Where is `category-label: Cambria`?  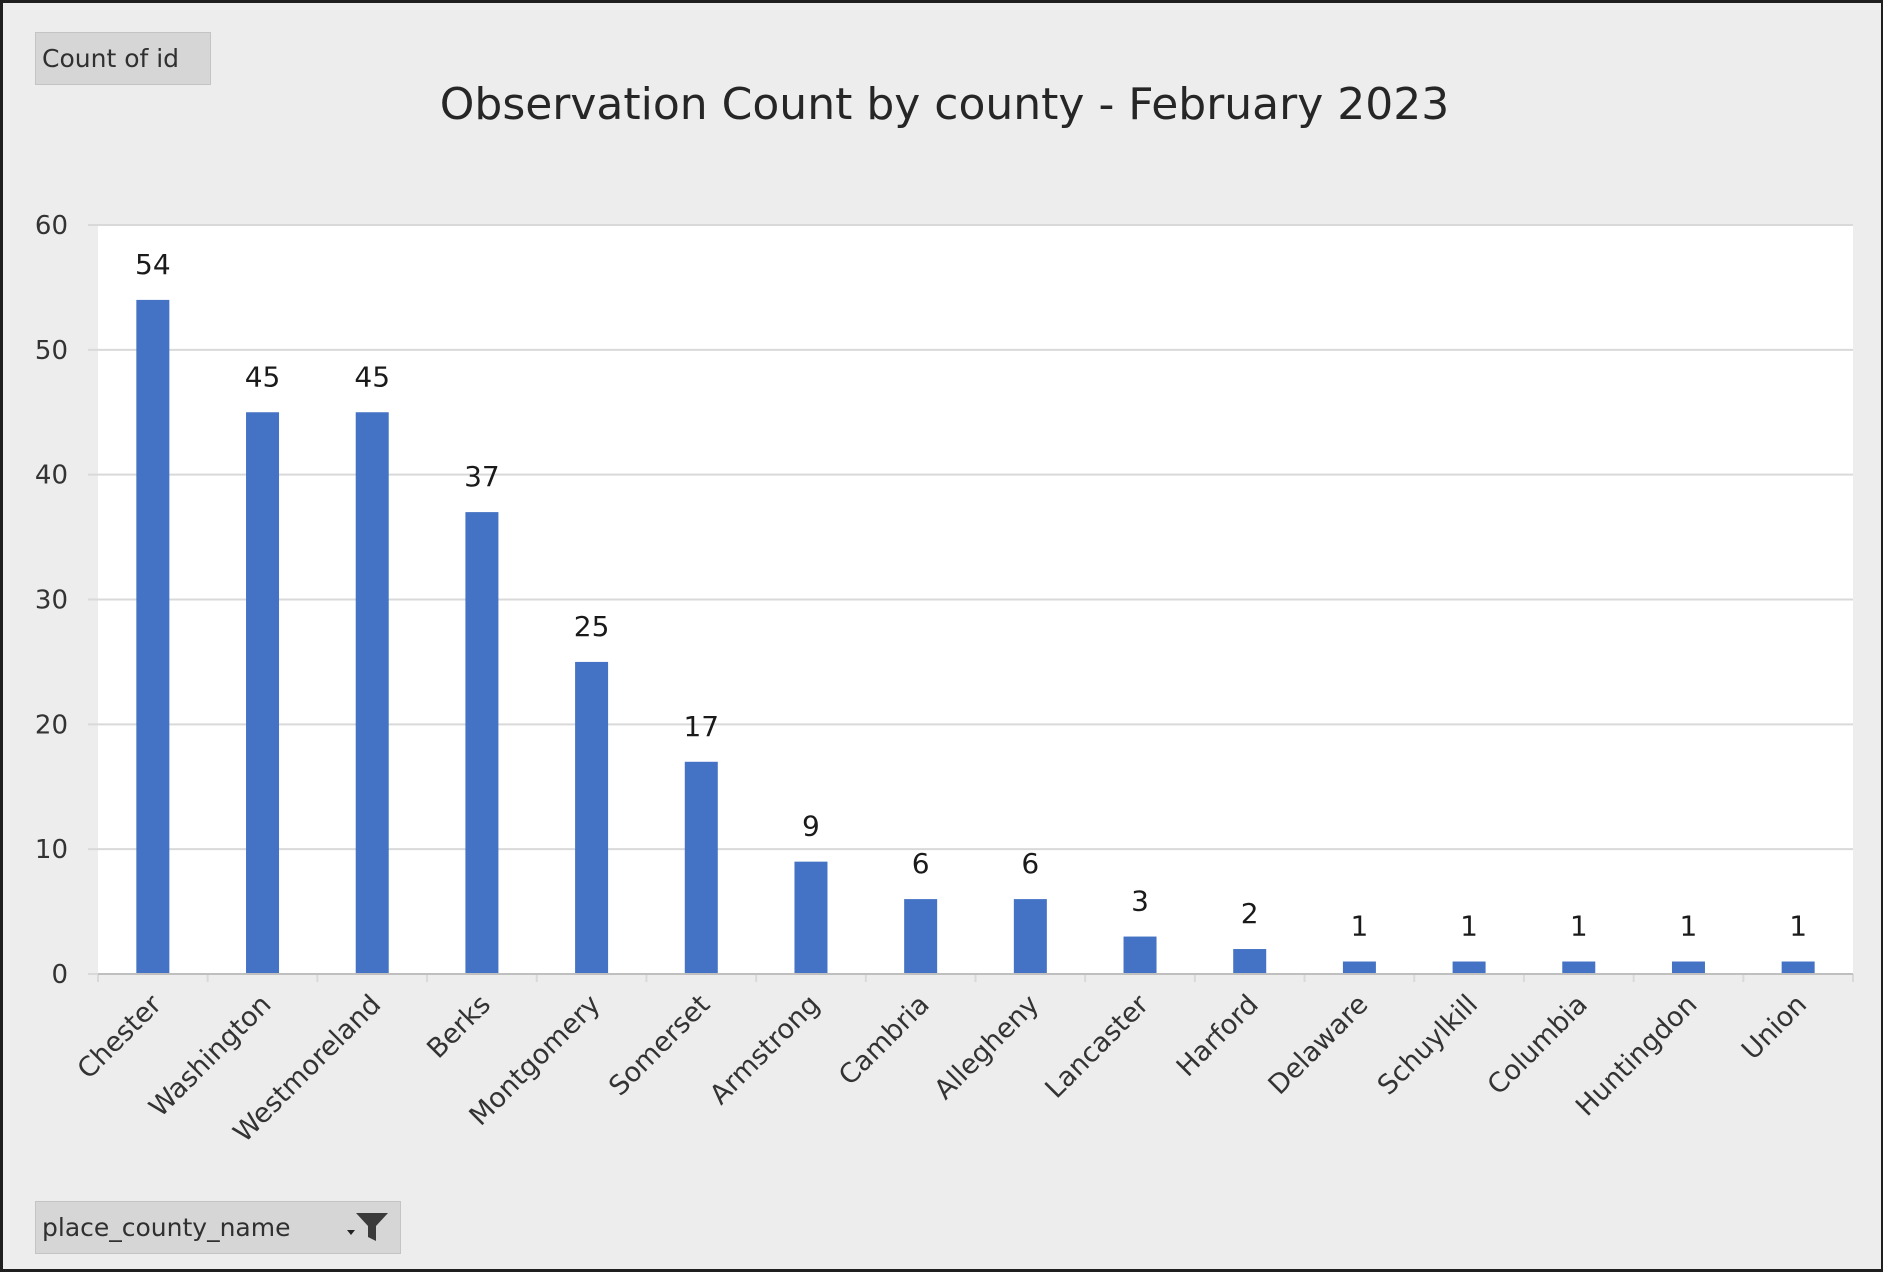 category-label: Cambria is located at coordinates (884, 1040).